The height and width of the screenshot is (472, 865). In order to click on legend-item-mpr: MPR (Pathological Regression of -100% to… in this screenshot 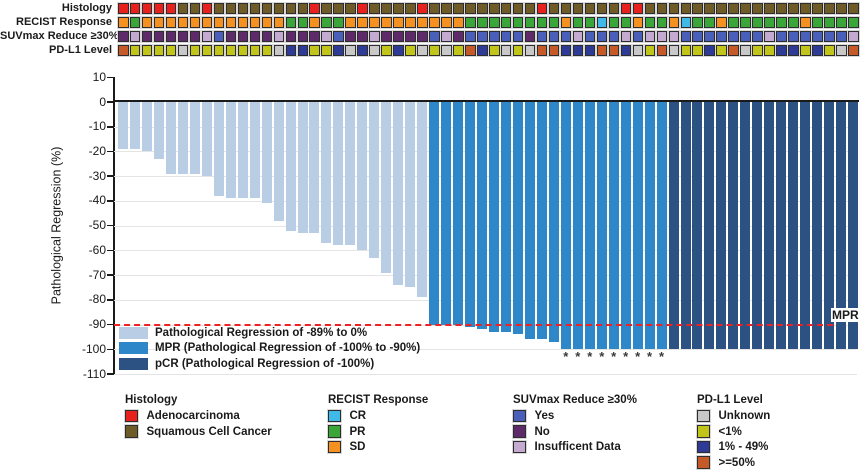, I will do `click(269, 348)`.